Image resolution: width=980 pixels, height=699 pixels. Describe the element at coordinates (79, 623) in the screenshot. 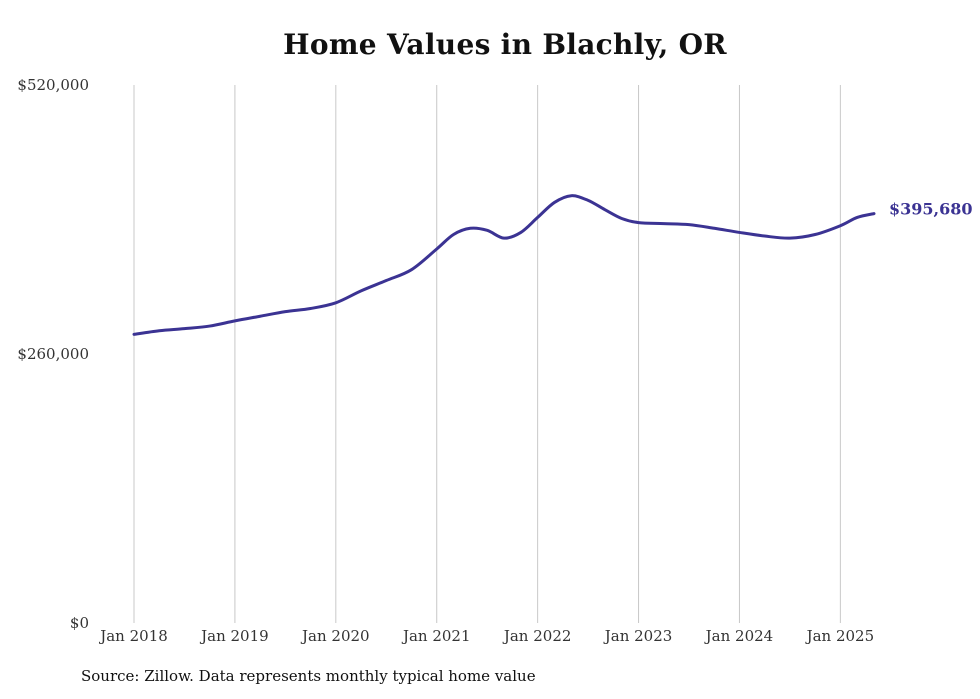

I see `y-tick-label: $0` at that location.